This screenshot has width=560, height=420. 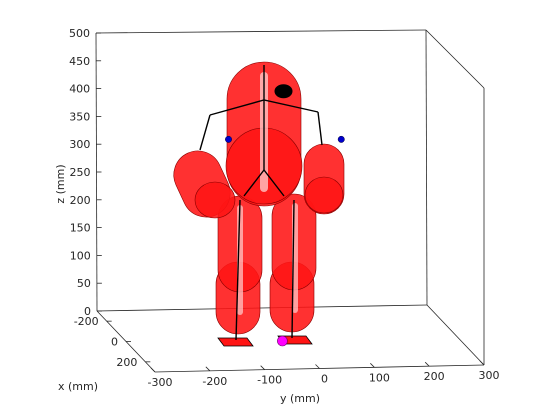 What do you see at coordinates (215, 200) in the screenshot?
I see `left-hand` at bounding box center [215, 200].